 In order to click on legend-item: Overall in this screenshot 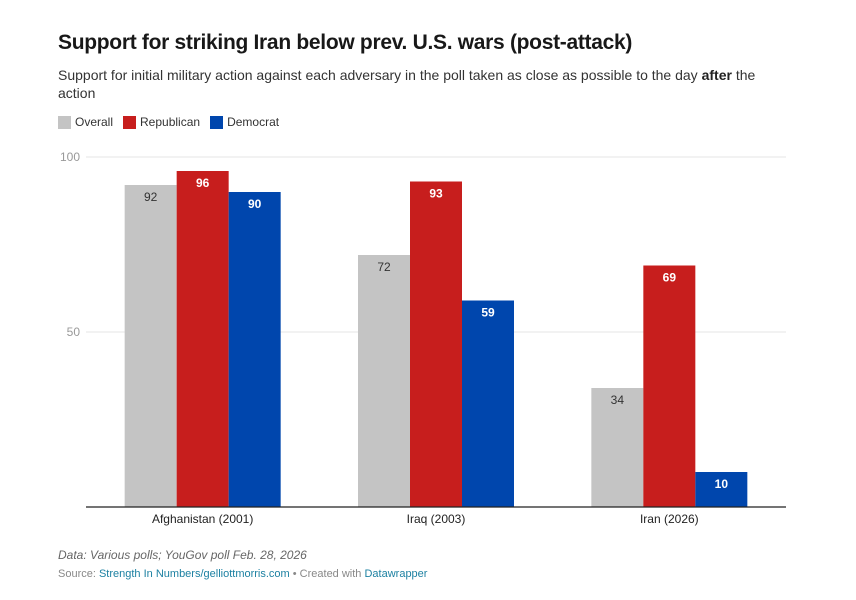, I will do `click(85, 122)`.